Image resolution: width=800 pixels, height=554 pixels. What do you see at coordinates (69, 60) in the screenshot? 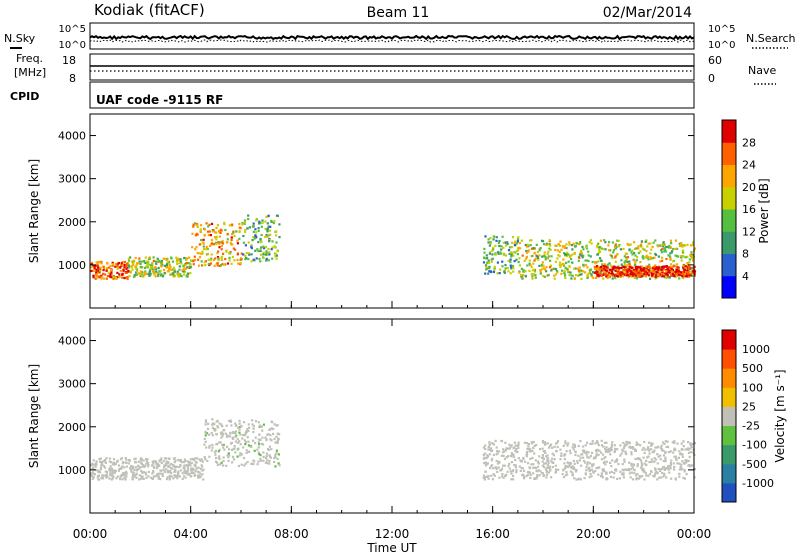
I see `freq-left-tick-hi: 18` at bounding box center [69, 60].